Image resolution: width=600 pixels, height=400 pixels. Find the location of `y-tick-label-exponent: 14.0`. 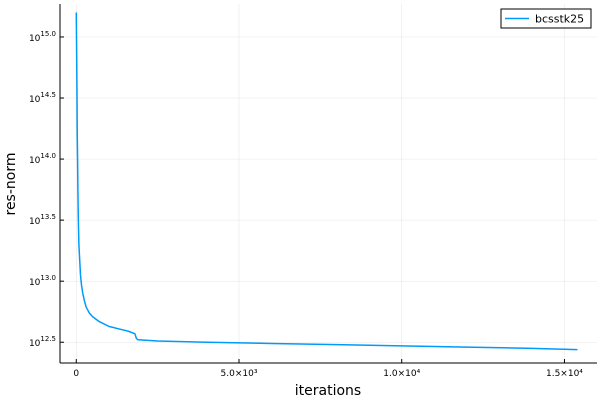

y-tick-label-exponent: 14.0 is located at coordinates (48, 156).